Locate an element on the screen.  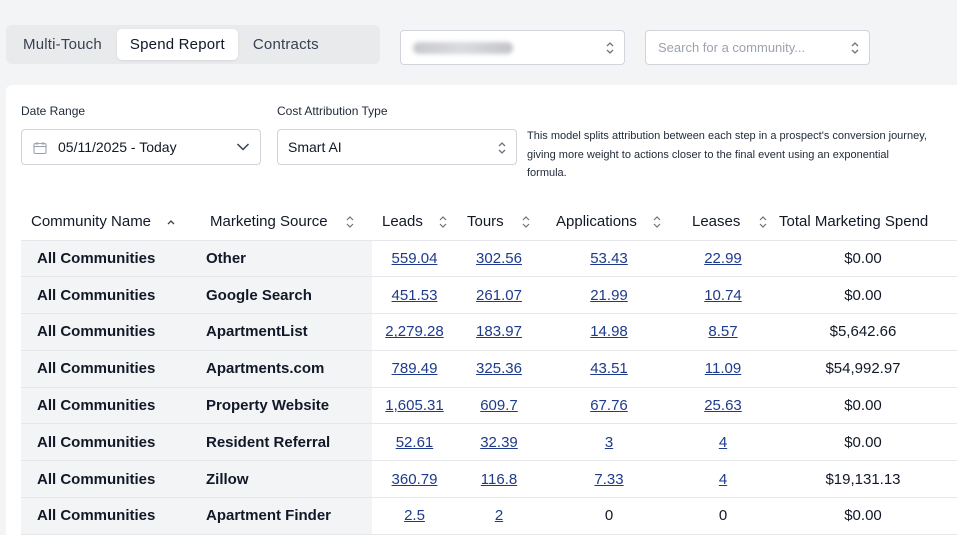
report-tabs: Multi-Touch Spend Report Contracts is located at coordinates (193, 44).